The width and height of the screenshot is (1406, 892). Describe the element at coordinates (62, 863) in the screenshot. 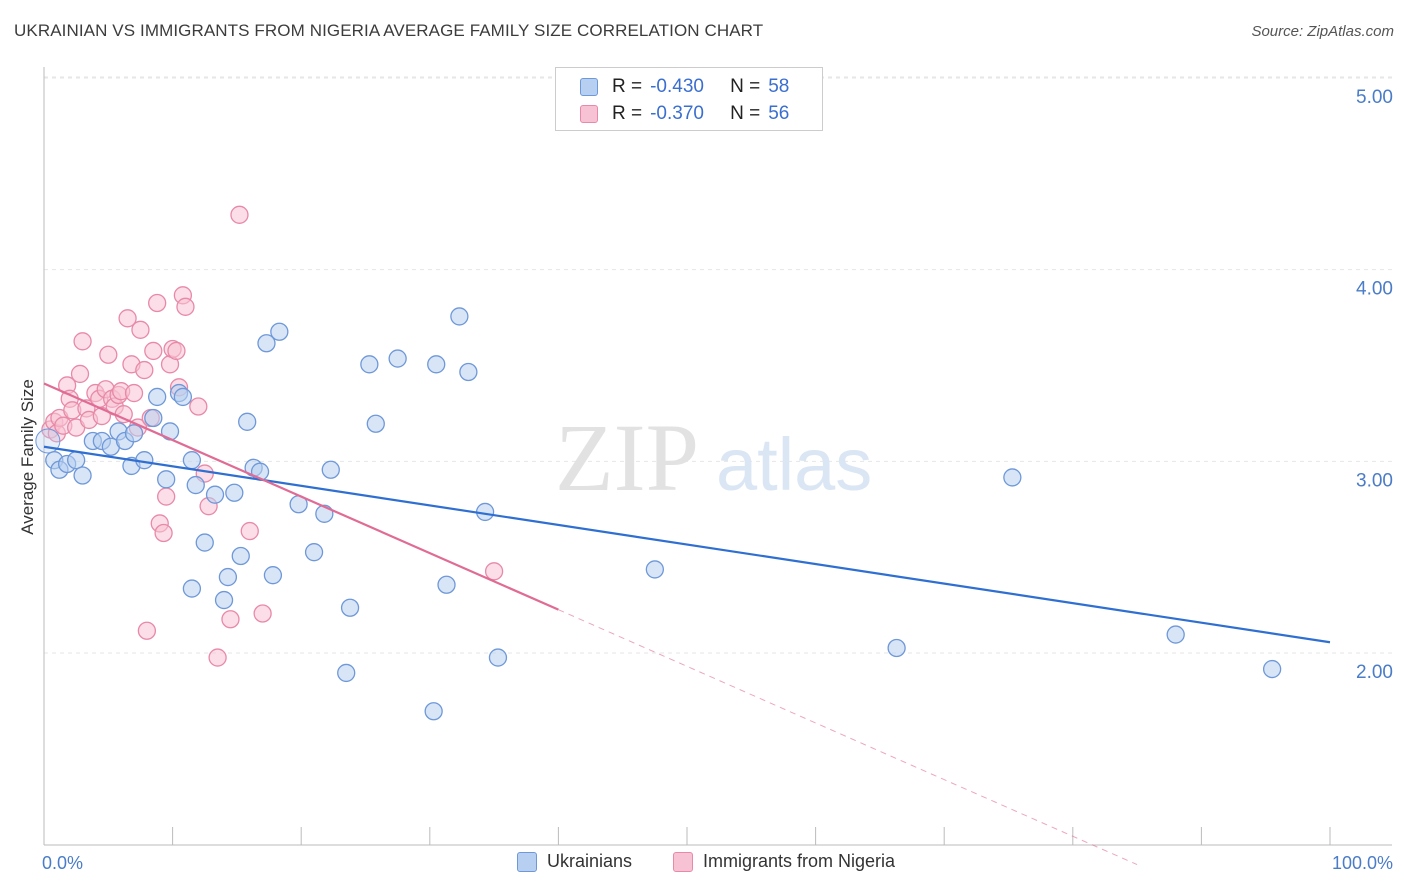

I see `x-tick-label: 0.0%` at that location.